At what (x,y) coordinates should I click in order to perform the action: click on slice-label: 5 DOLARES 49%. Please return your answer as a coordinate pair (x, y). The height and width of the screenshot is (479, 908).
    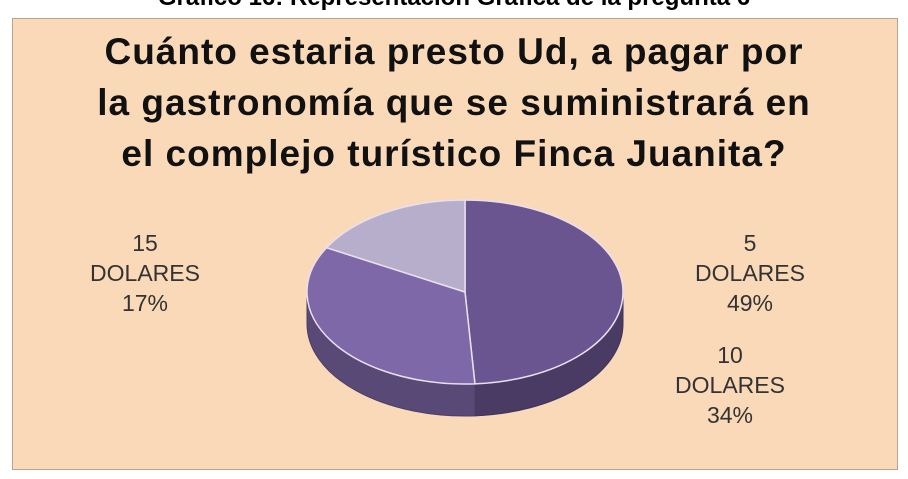
    Looking at the image, I should click on (750, 273).